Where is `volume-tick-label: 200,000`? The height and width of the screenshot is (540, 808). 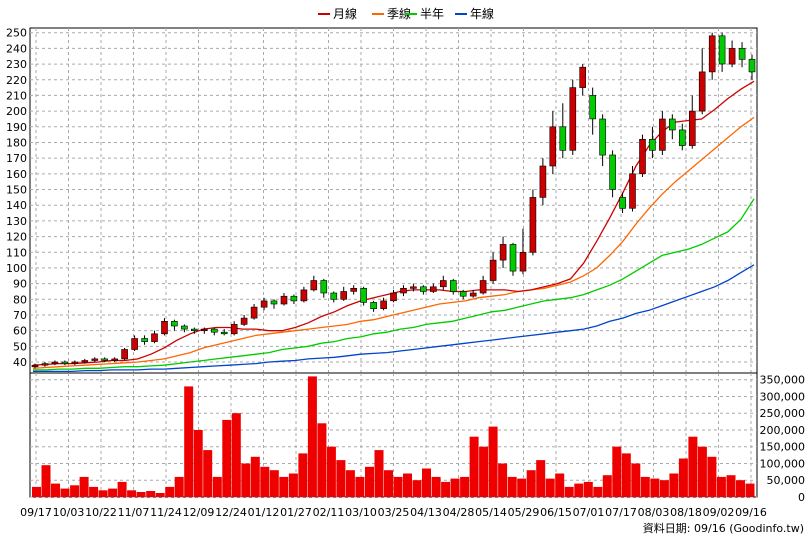 volume-tick-label: 200,000 is located at coordinates (783, 430).